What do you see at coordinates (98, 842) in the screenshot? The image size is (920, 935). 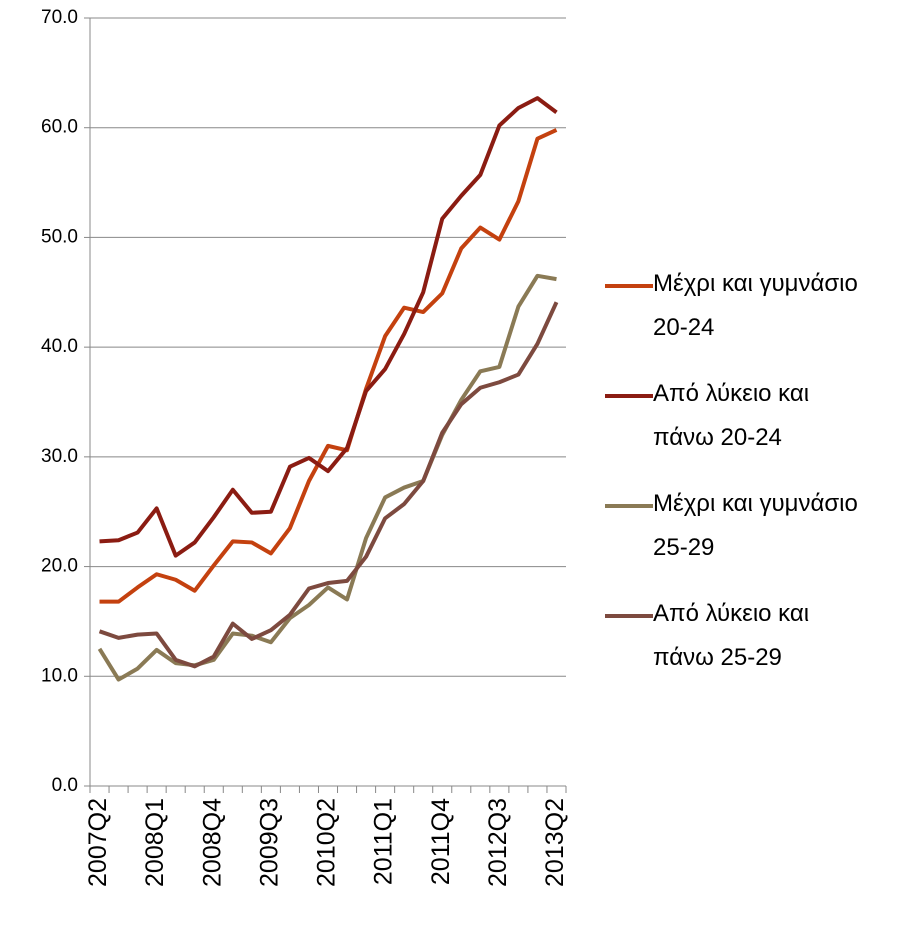 I see `x-tick-label: 2007Q2` at bounding box center [98, 842].